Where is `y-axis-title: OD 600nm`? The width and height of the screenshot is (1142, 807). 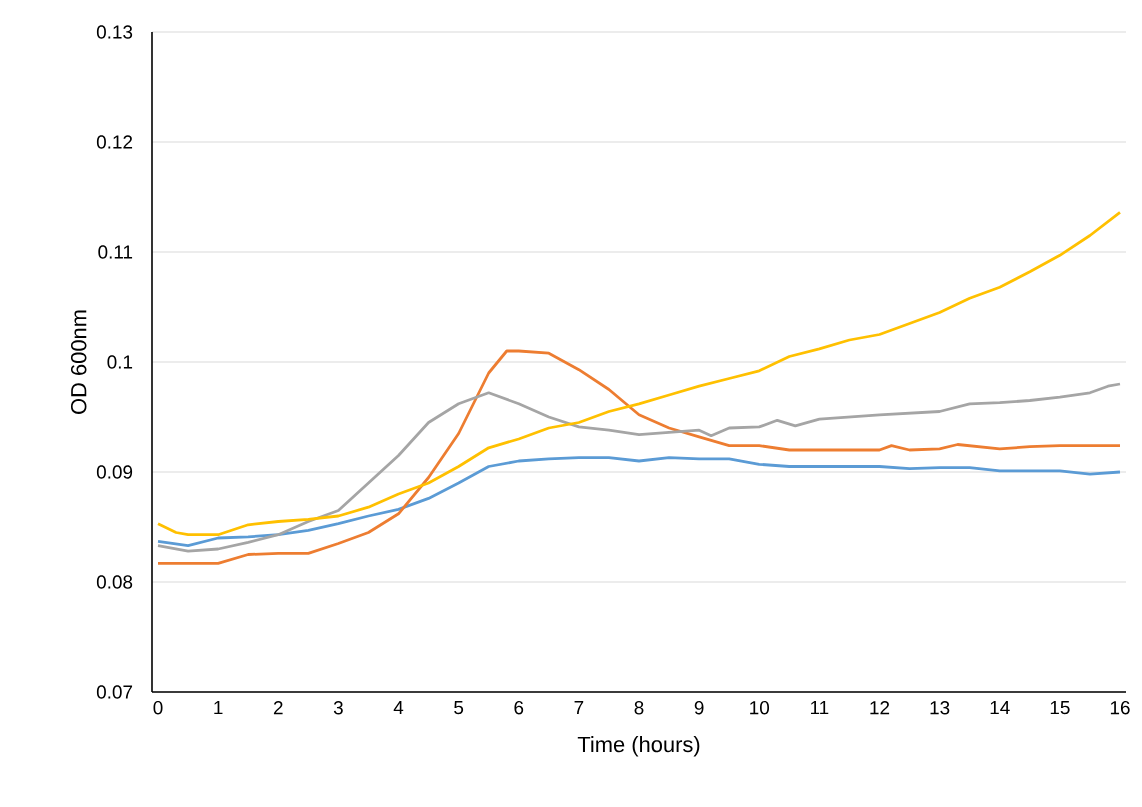
y-axis-title: OD 600nm is located at coordinates (78, 362).